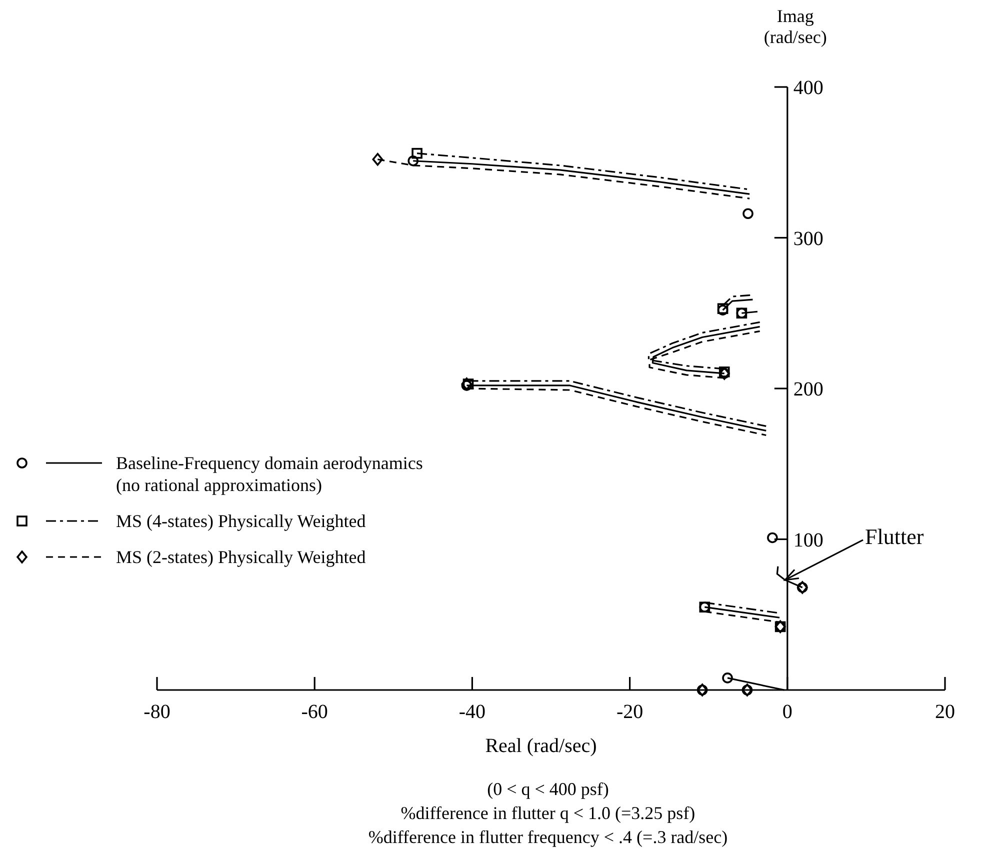 Image resolution: width=985 pixels, height=864 pixels. I want to click on x-tick-label: -80, so click(157, 712).